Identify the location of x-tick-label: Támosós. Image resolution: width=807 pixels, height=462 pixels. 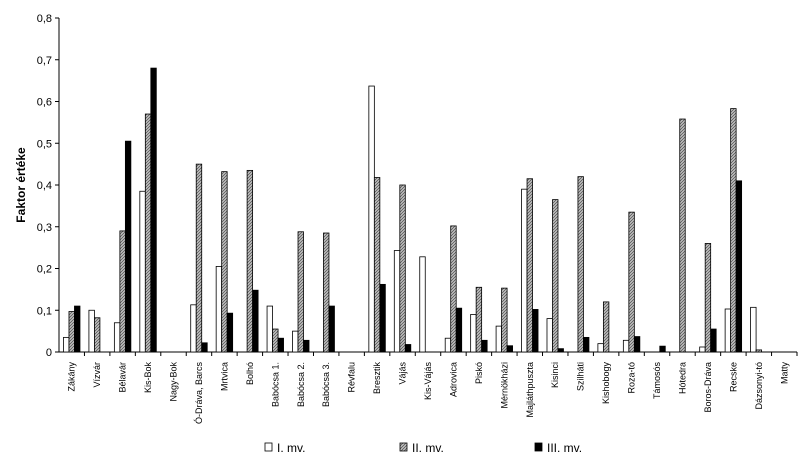
(657, 381).